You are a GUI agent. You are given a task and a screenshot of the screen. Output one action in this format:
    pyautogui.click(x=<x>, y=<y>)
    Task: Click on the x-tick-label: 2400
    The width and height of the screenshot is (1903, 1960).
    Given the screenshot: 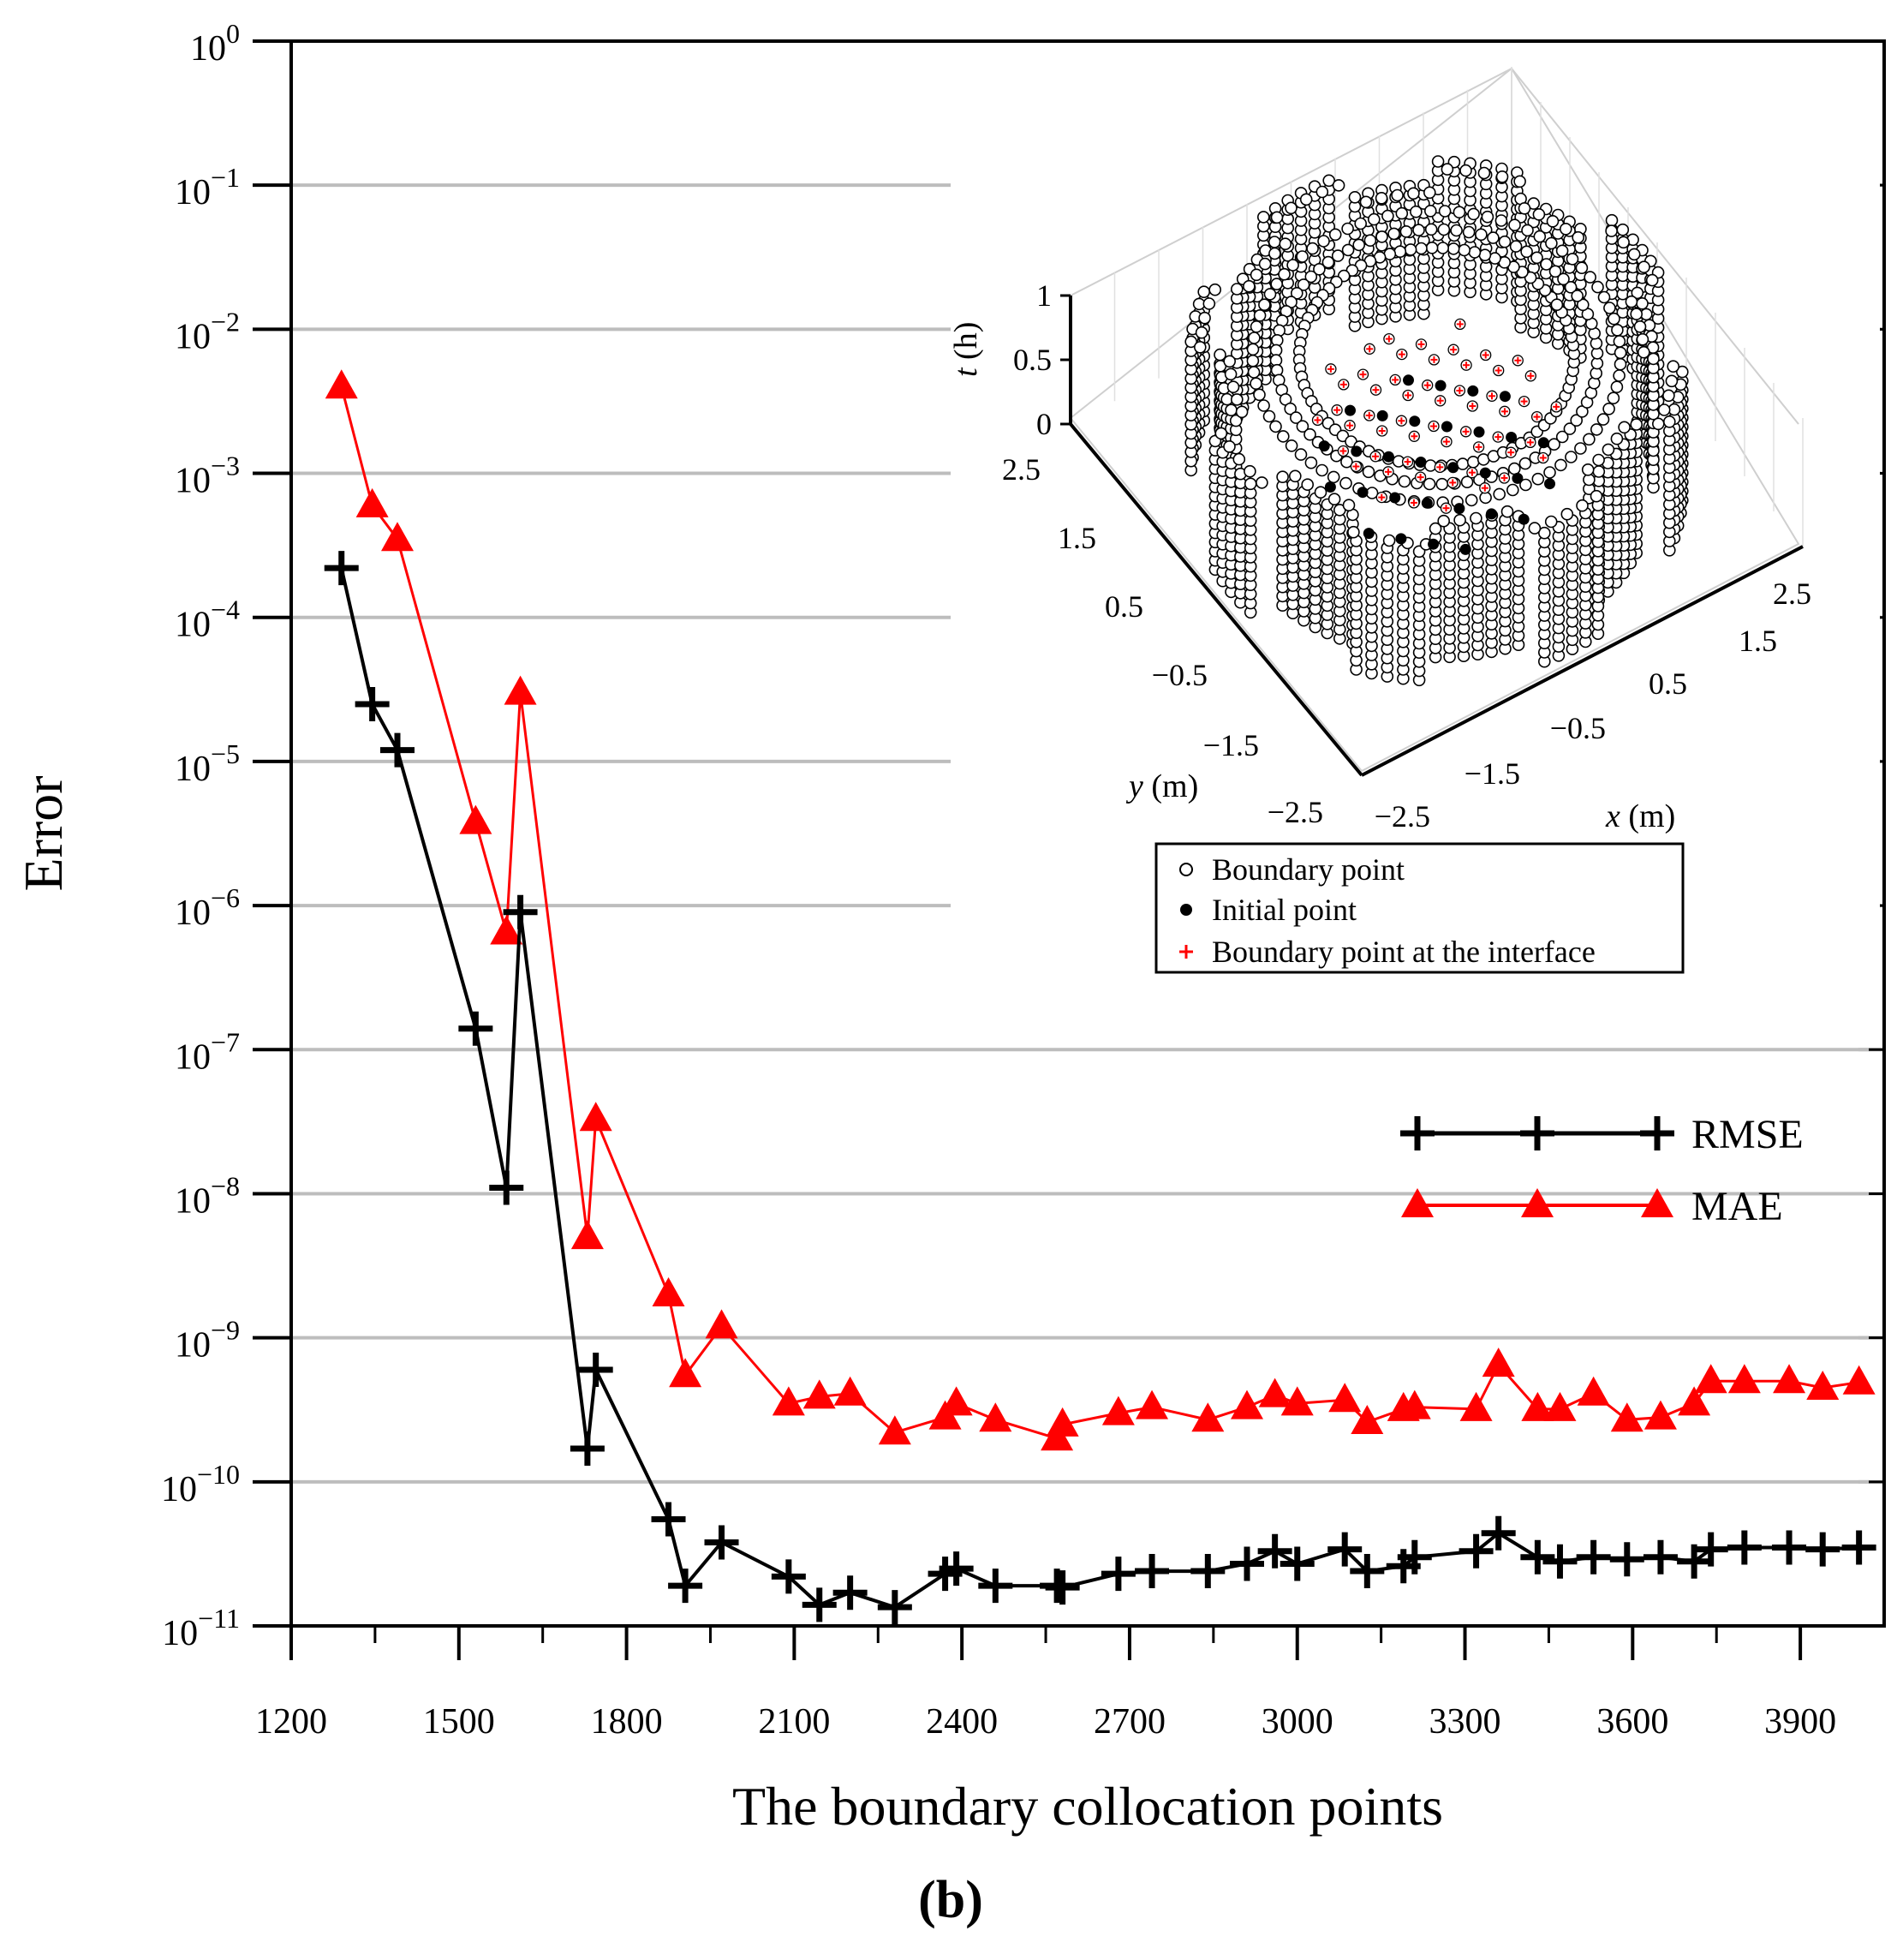 What is the action you would take?
    pyautogui.click(x=962, y=1722)
    